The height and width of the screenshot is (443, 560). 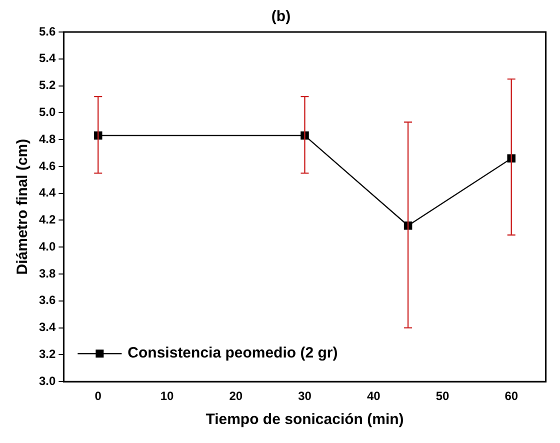 What do you see at coordinates (236, 396) in the screenshot?
I see `x-tick-label: 20` at bounding box center [236, 396].